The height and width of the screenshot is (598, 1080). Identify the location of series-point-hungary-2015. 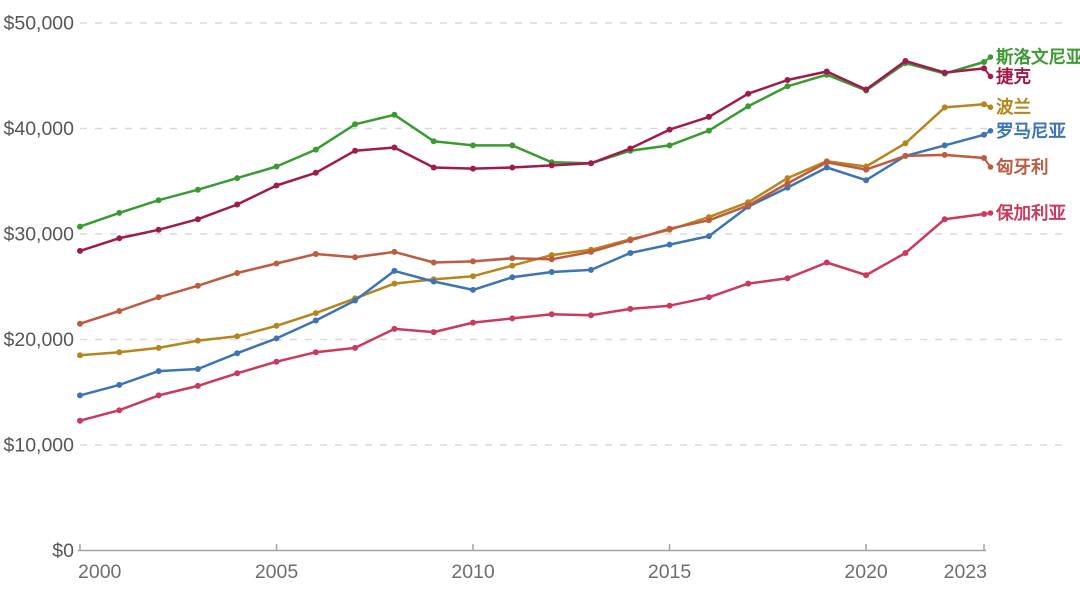
(669, 228).